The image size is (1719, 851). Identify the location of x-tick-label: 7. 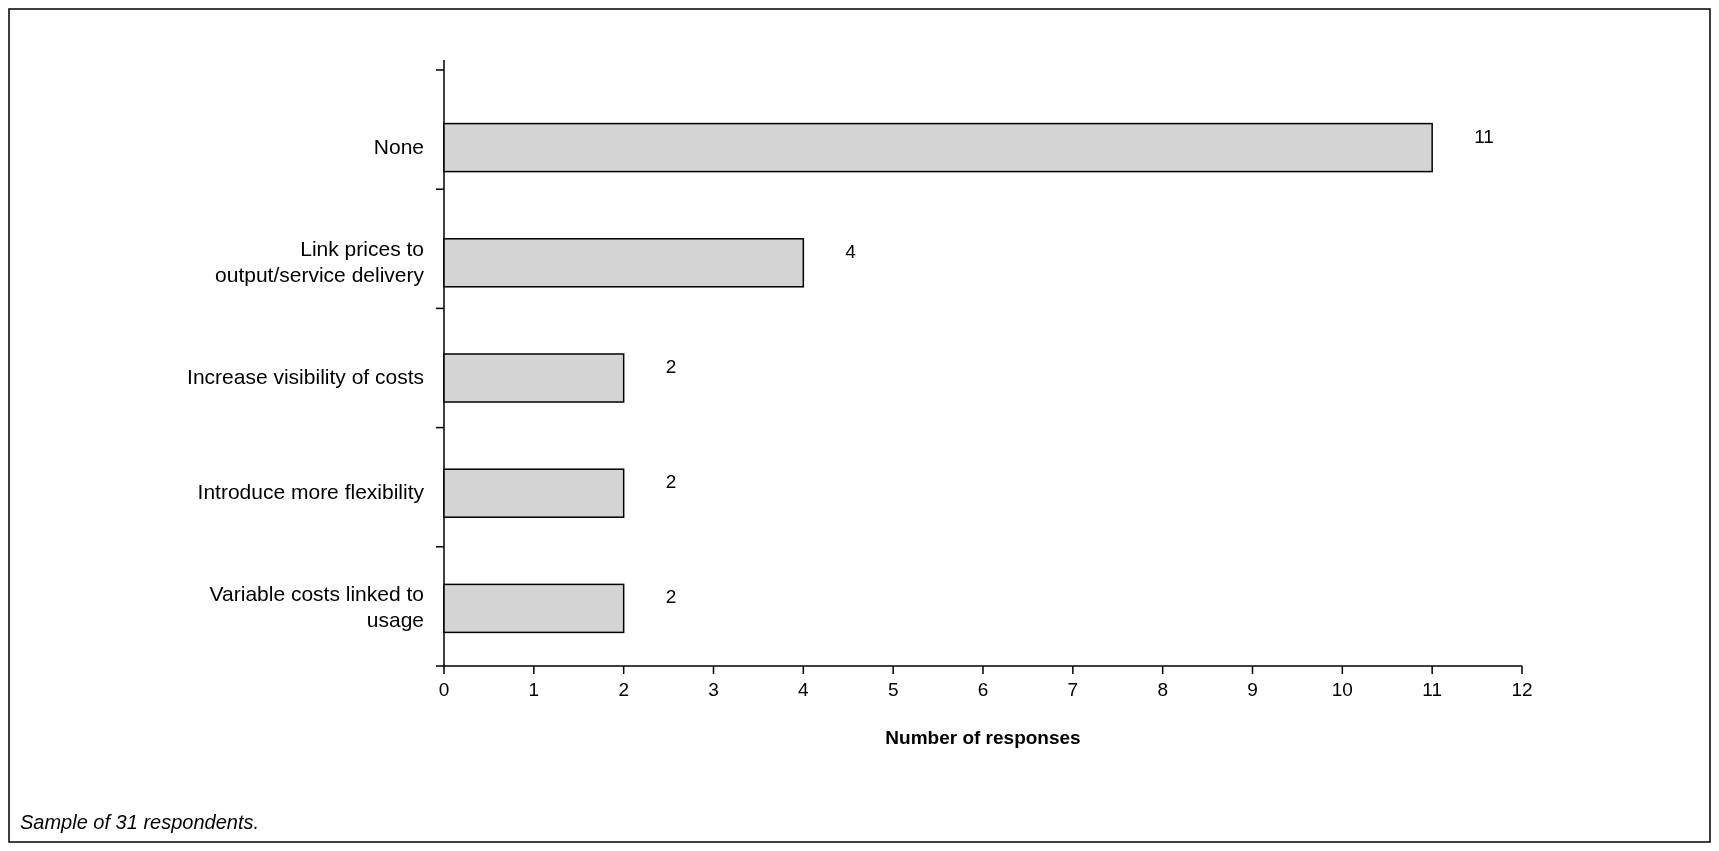
(1073, 689).